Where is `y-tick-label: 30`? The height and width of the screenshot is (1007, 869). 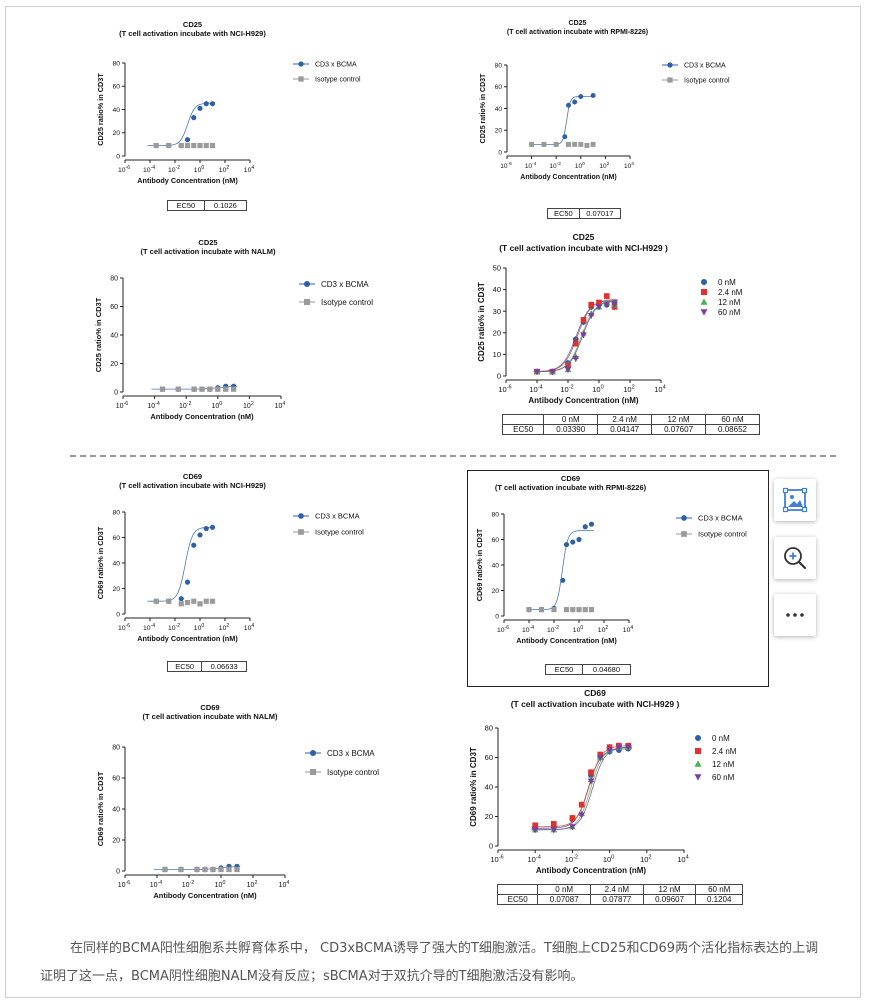
y-tick-label: 30 is located at coordinates (497, 311).